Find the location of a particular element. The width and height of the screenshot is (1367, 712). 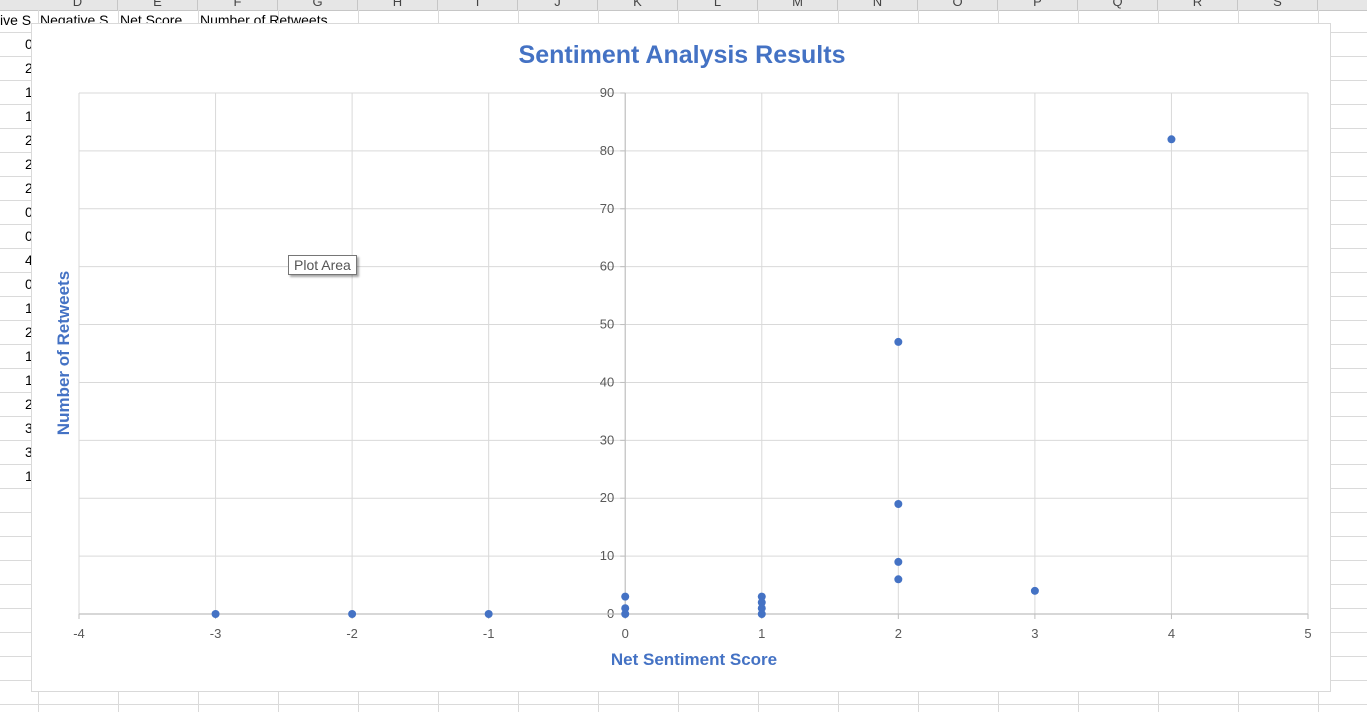

y-tick-label: 80 is located at coordinates (607, 150).